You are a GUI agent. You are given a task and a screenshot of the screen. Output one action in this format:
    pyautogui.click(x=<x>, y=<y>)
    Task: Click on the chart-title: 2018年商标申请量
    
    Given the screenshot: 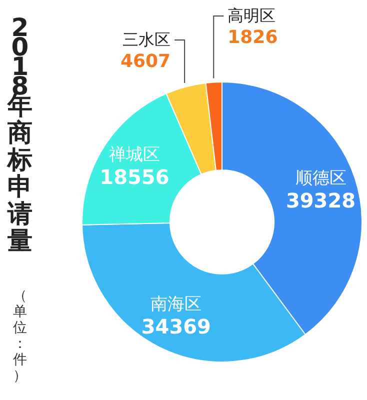 What is the action you would take?
    pyautogui.click(x=20, y=134)
    